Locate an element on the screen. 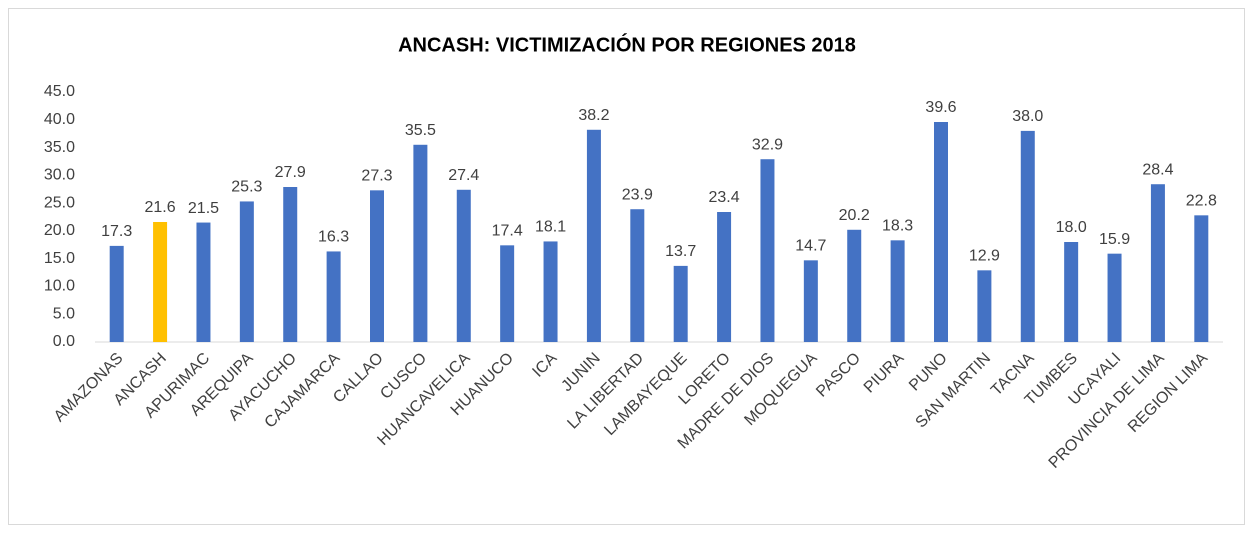 Image resolution: width=1254 pixels, height=533 pixels. data-label: 12.9 is located at coordinates (984, 256).